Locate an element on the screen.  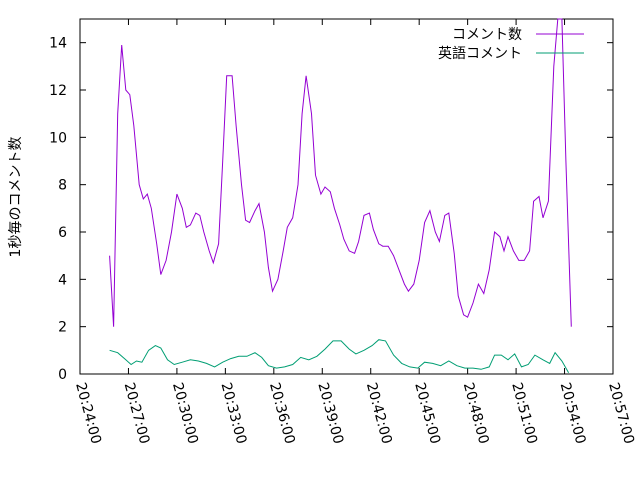
y-tick-label: 4 is located at coordinates (62, 280).